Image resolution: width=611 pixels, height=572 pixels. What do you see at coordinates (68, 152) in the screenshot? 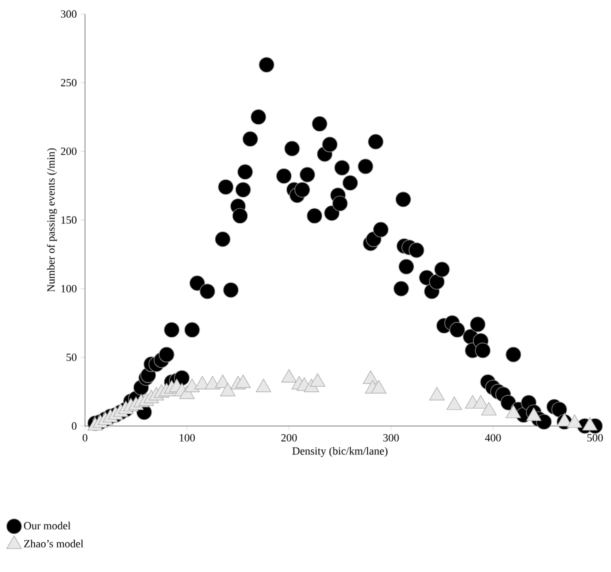
I see `y-tick-label: 200` at bounding box center [68, 152].